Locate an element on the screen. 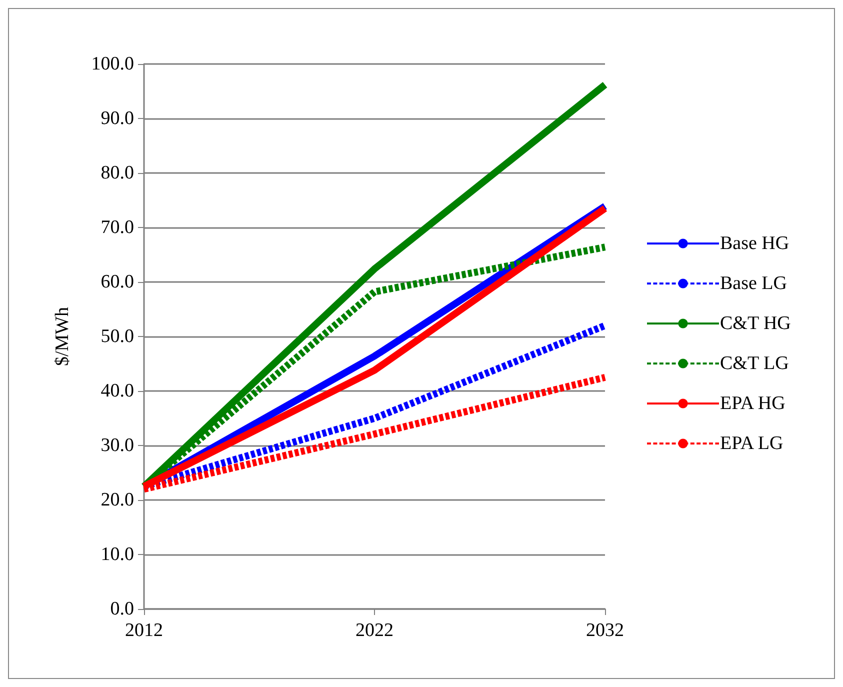  y-tick-label: 50.0 is located at coordinates (117, 336).